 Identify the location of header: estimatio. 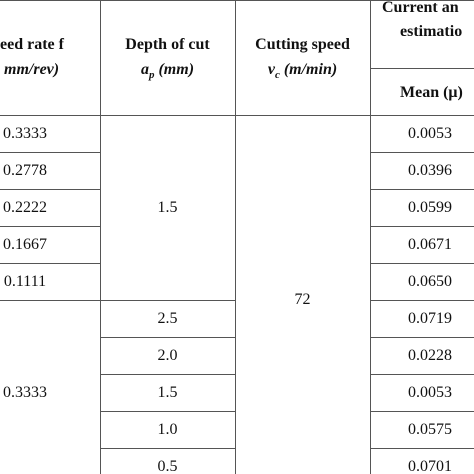
(431, 31).